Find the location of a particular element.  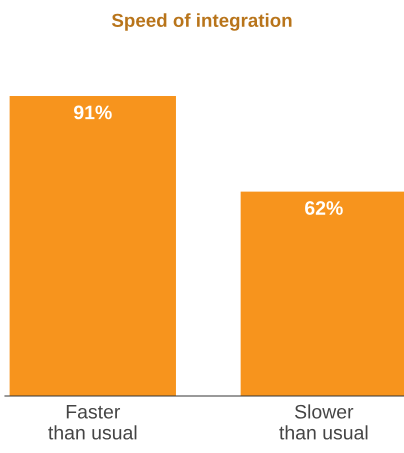

data-label: 62% is located at coordinates (324, 208).